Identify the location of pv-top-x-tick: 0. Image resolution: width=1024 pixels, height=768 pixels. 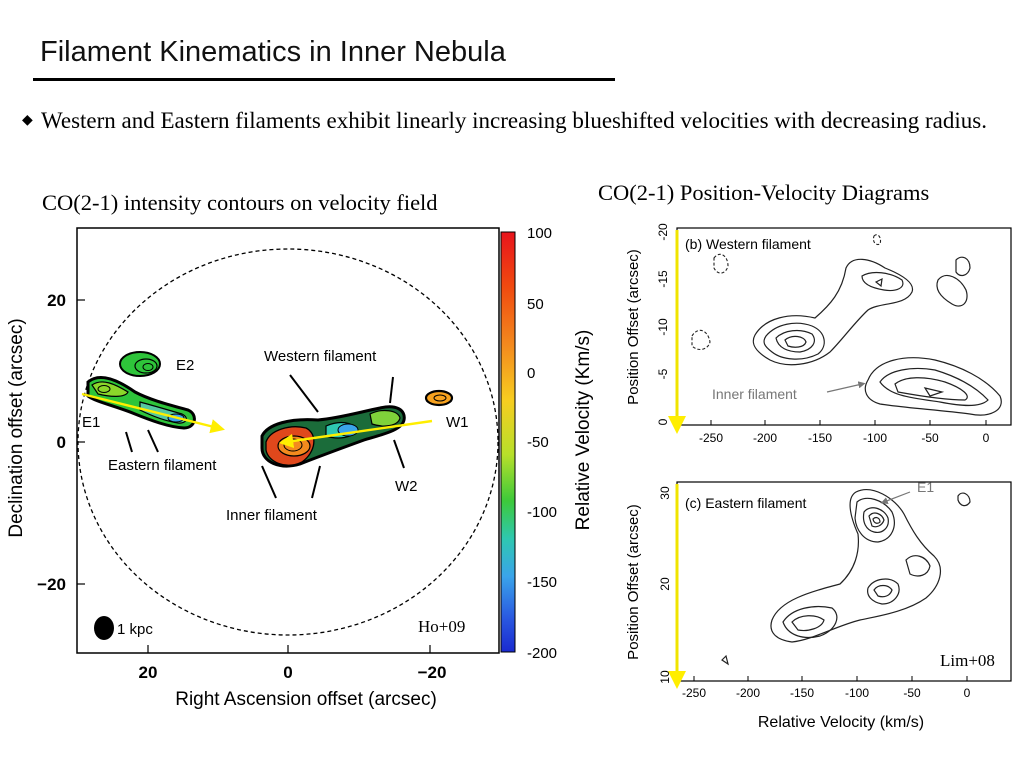
(986, 438).